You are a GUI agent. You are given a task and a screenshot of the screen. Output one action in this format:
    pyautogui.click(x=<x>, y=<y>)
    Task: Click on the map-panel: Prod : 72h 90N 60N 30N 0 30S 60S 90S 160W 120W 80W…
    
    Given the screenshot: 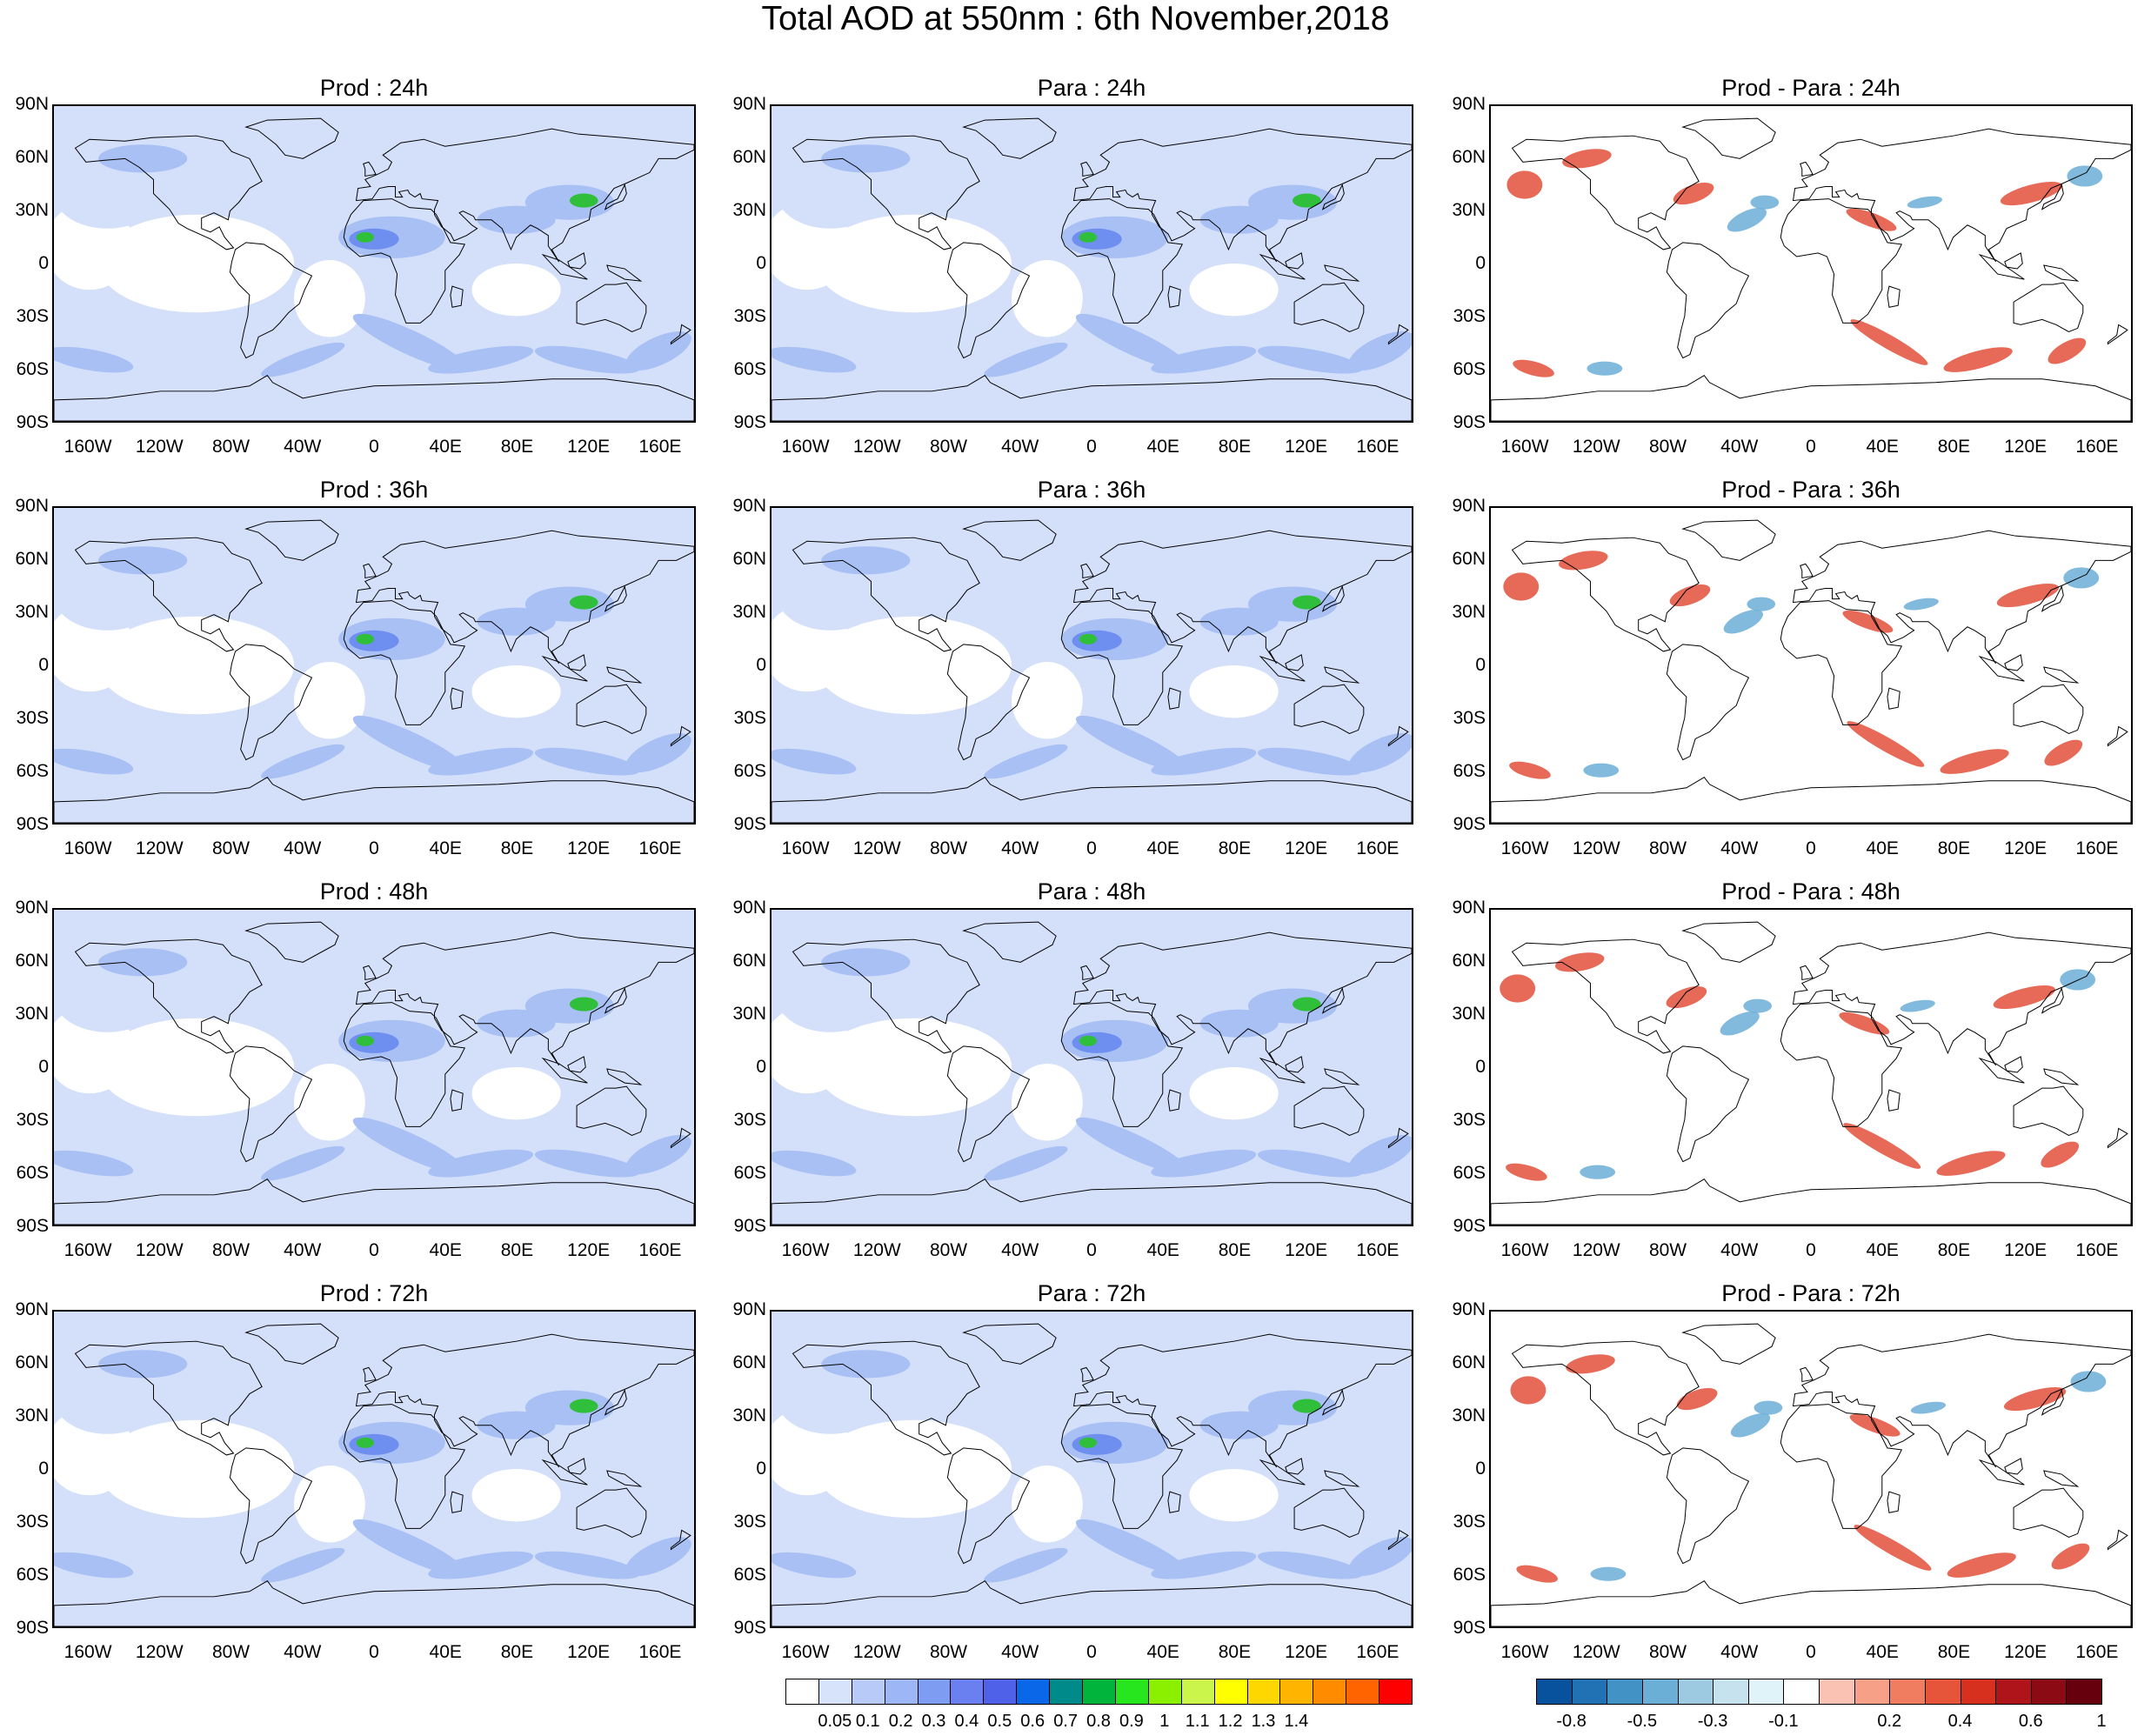 What is the action you would take?
    pyautogui.click(x=359, y=1480)
    